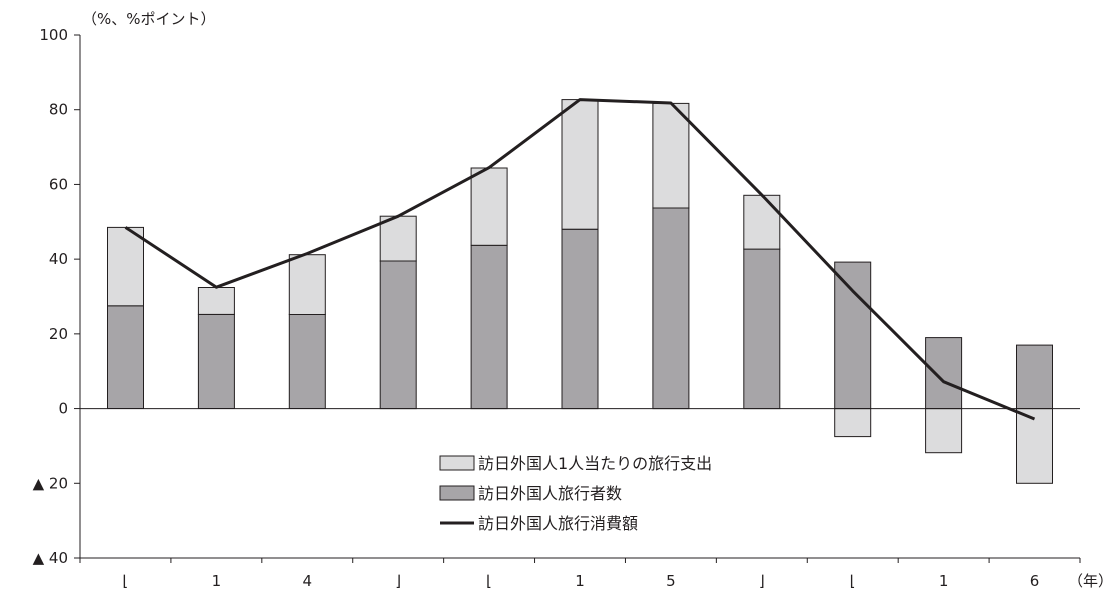 The width and height of the screenshot is (1115, 592). Describe the element at coordinates (50, 558) in the screenshot. I see `y-tick-label-7: ▲ 40` at that location.